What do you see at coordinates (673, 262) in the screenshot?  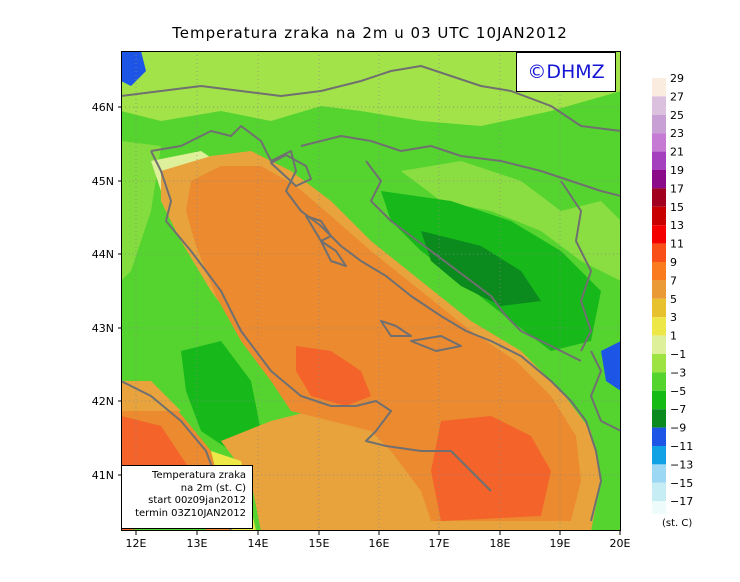 I see `legend-label: 9` at bounding box center [673, 262].